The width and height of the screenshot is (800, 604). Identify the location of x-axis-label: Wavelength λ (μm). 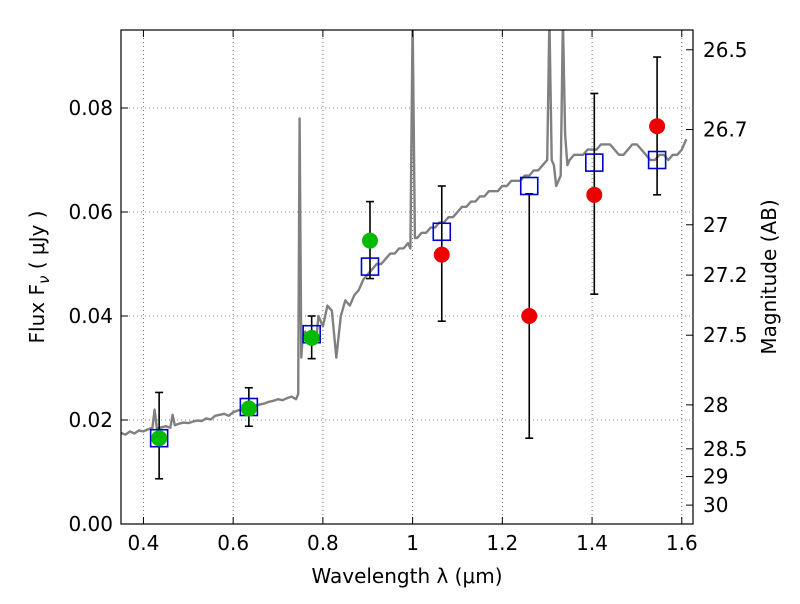
(406, 576).